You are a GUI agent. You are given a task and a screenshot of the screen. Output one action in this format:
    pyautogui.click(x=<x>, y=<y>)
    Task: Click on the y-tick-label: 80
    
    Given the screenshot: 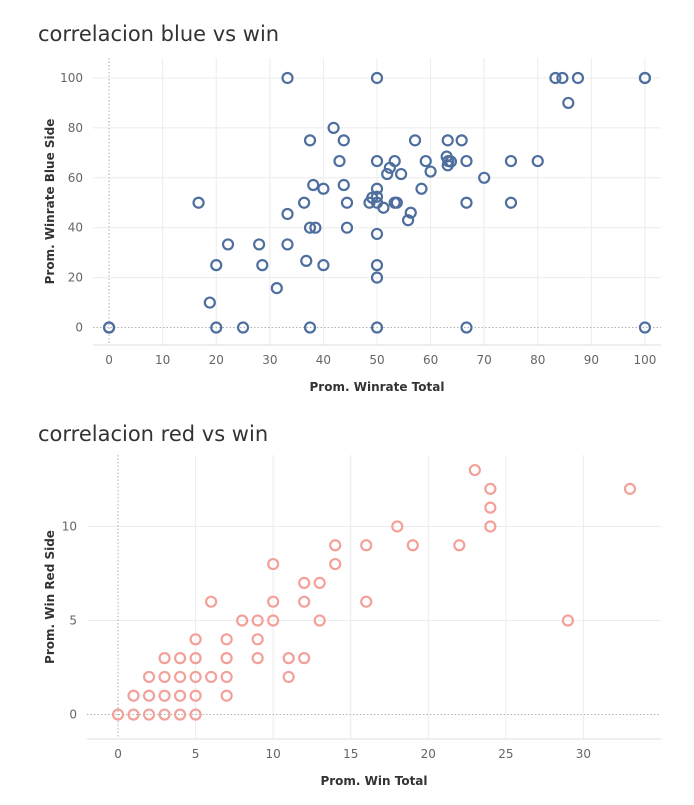 What is the action you would take?
    pyautogui.click(x=75, y=128)
    